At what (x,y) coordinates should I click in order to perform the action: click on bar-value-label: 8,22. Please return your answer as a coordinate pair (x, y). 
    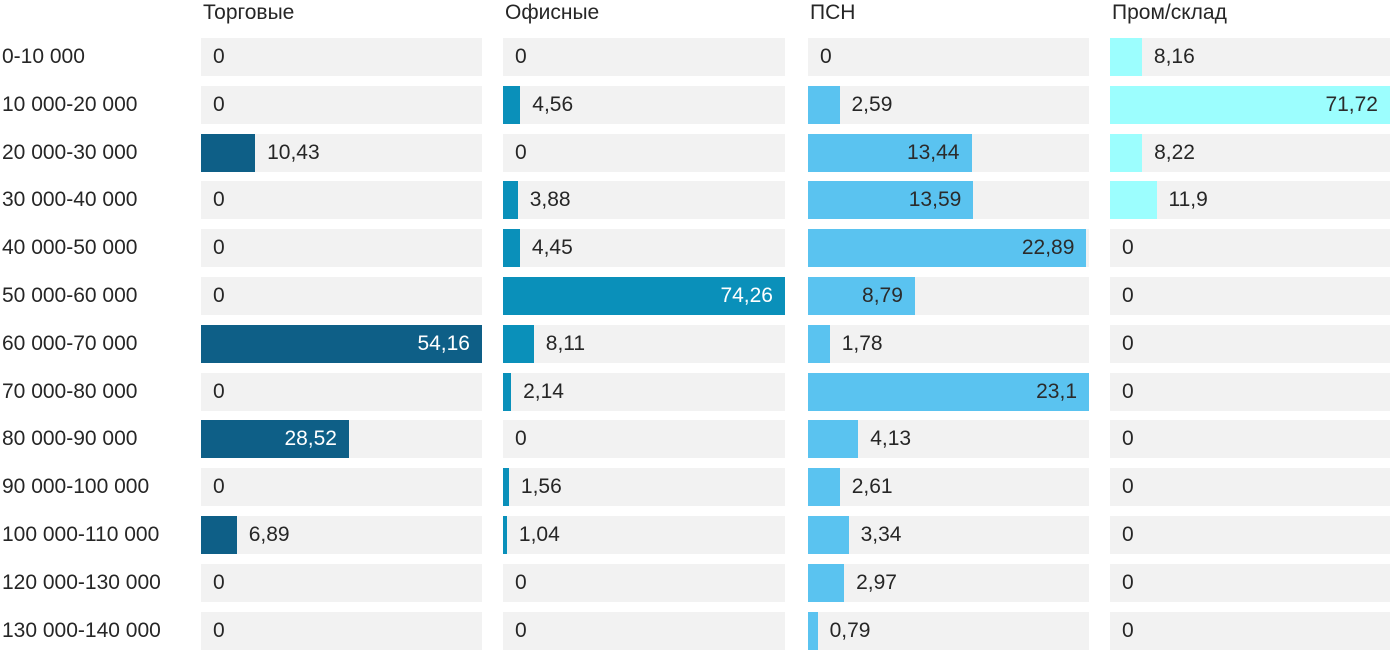
    Looking at the image, I should click on (1174, 152).